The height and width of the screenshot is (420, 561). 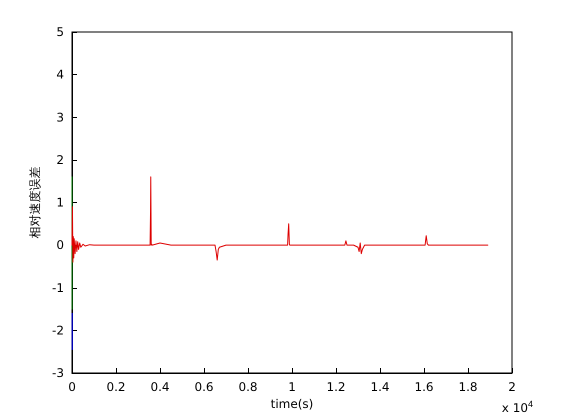 What do you see at coordinates (60, 117) in the screenshot?
I see `y-tick-label: 3` at bounding box center [60, 117].